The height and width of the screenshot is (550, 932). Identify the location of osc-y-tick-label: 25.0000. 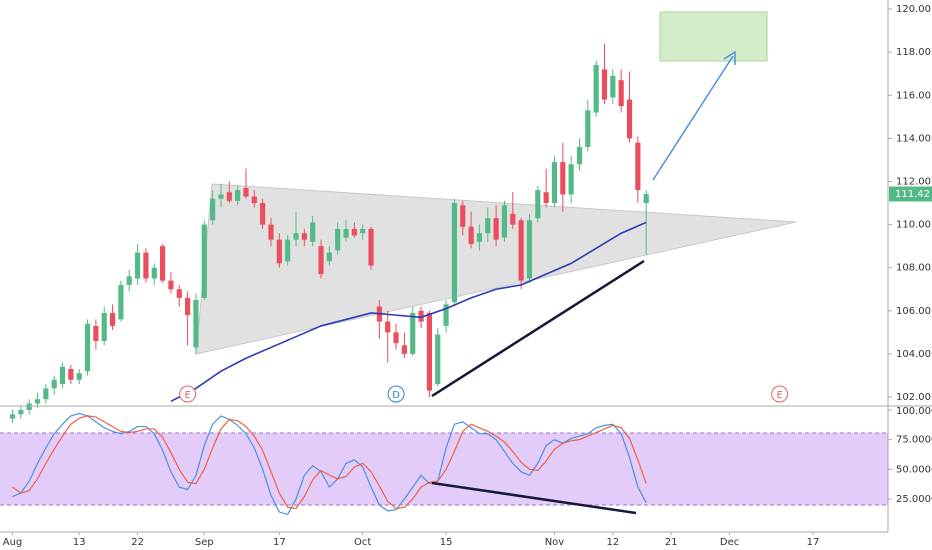
(914, 499).